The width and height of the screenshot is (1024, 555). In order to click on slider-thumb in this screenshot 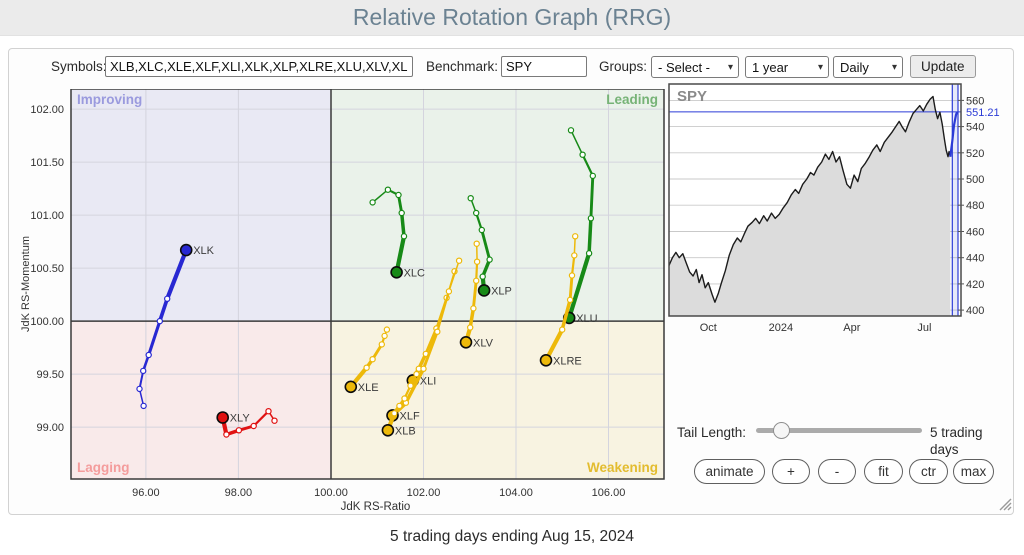, I will do `click(781, 430)`.